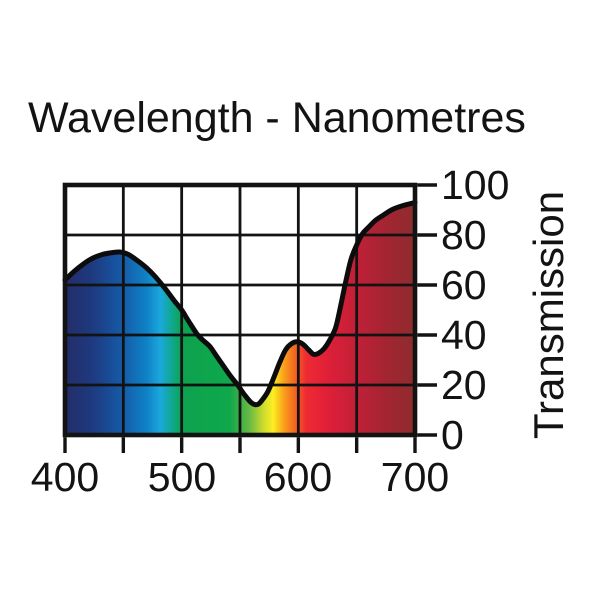 The width and height of the screenshot is (600, 600). I want to click on y-tick-label-60: 60, so click(464, 285).